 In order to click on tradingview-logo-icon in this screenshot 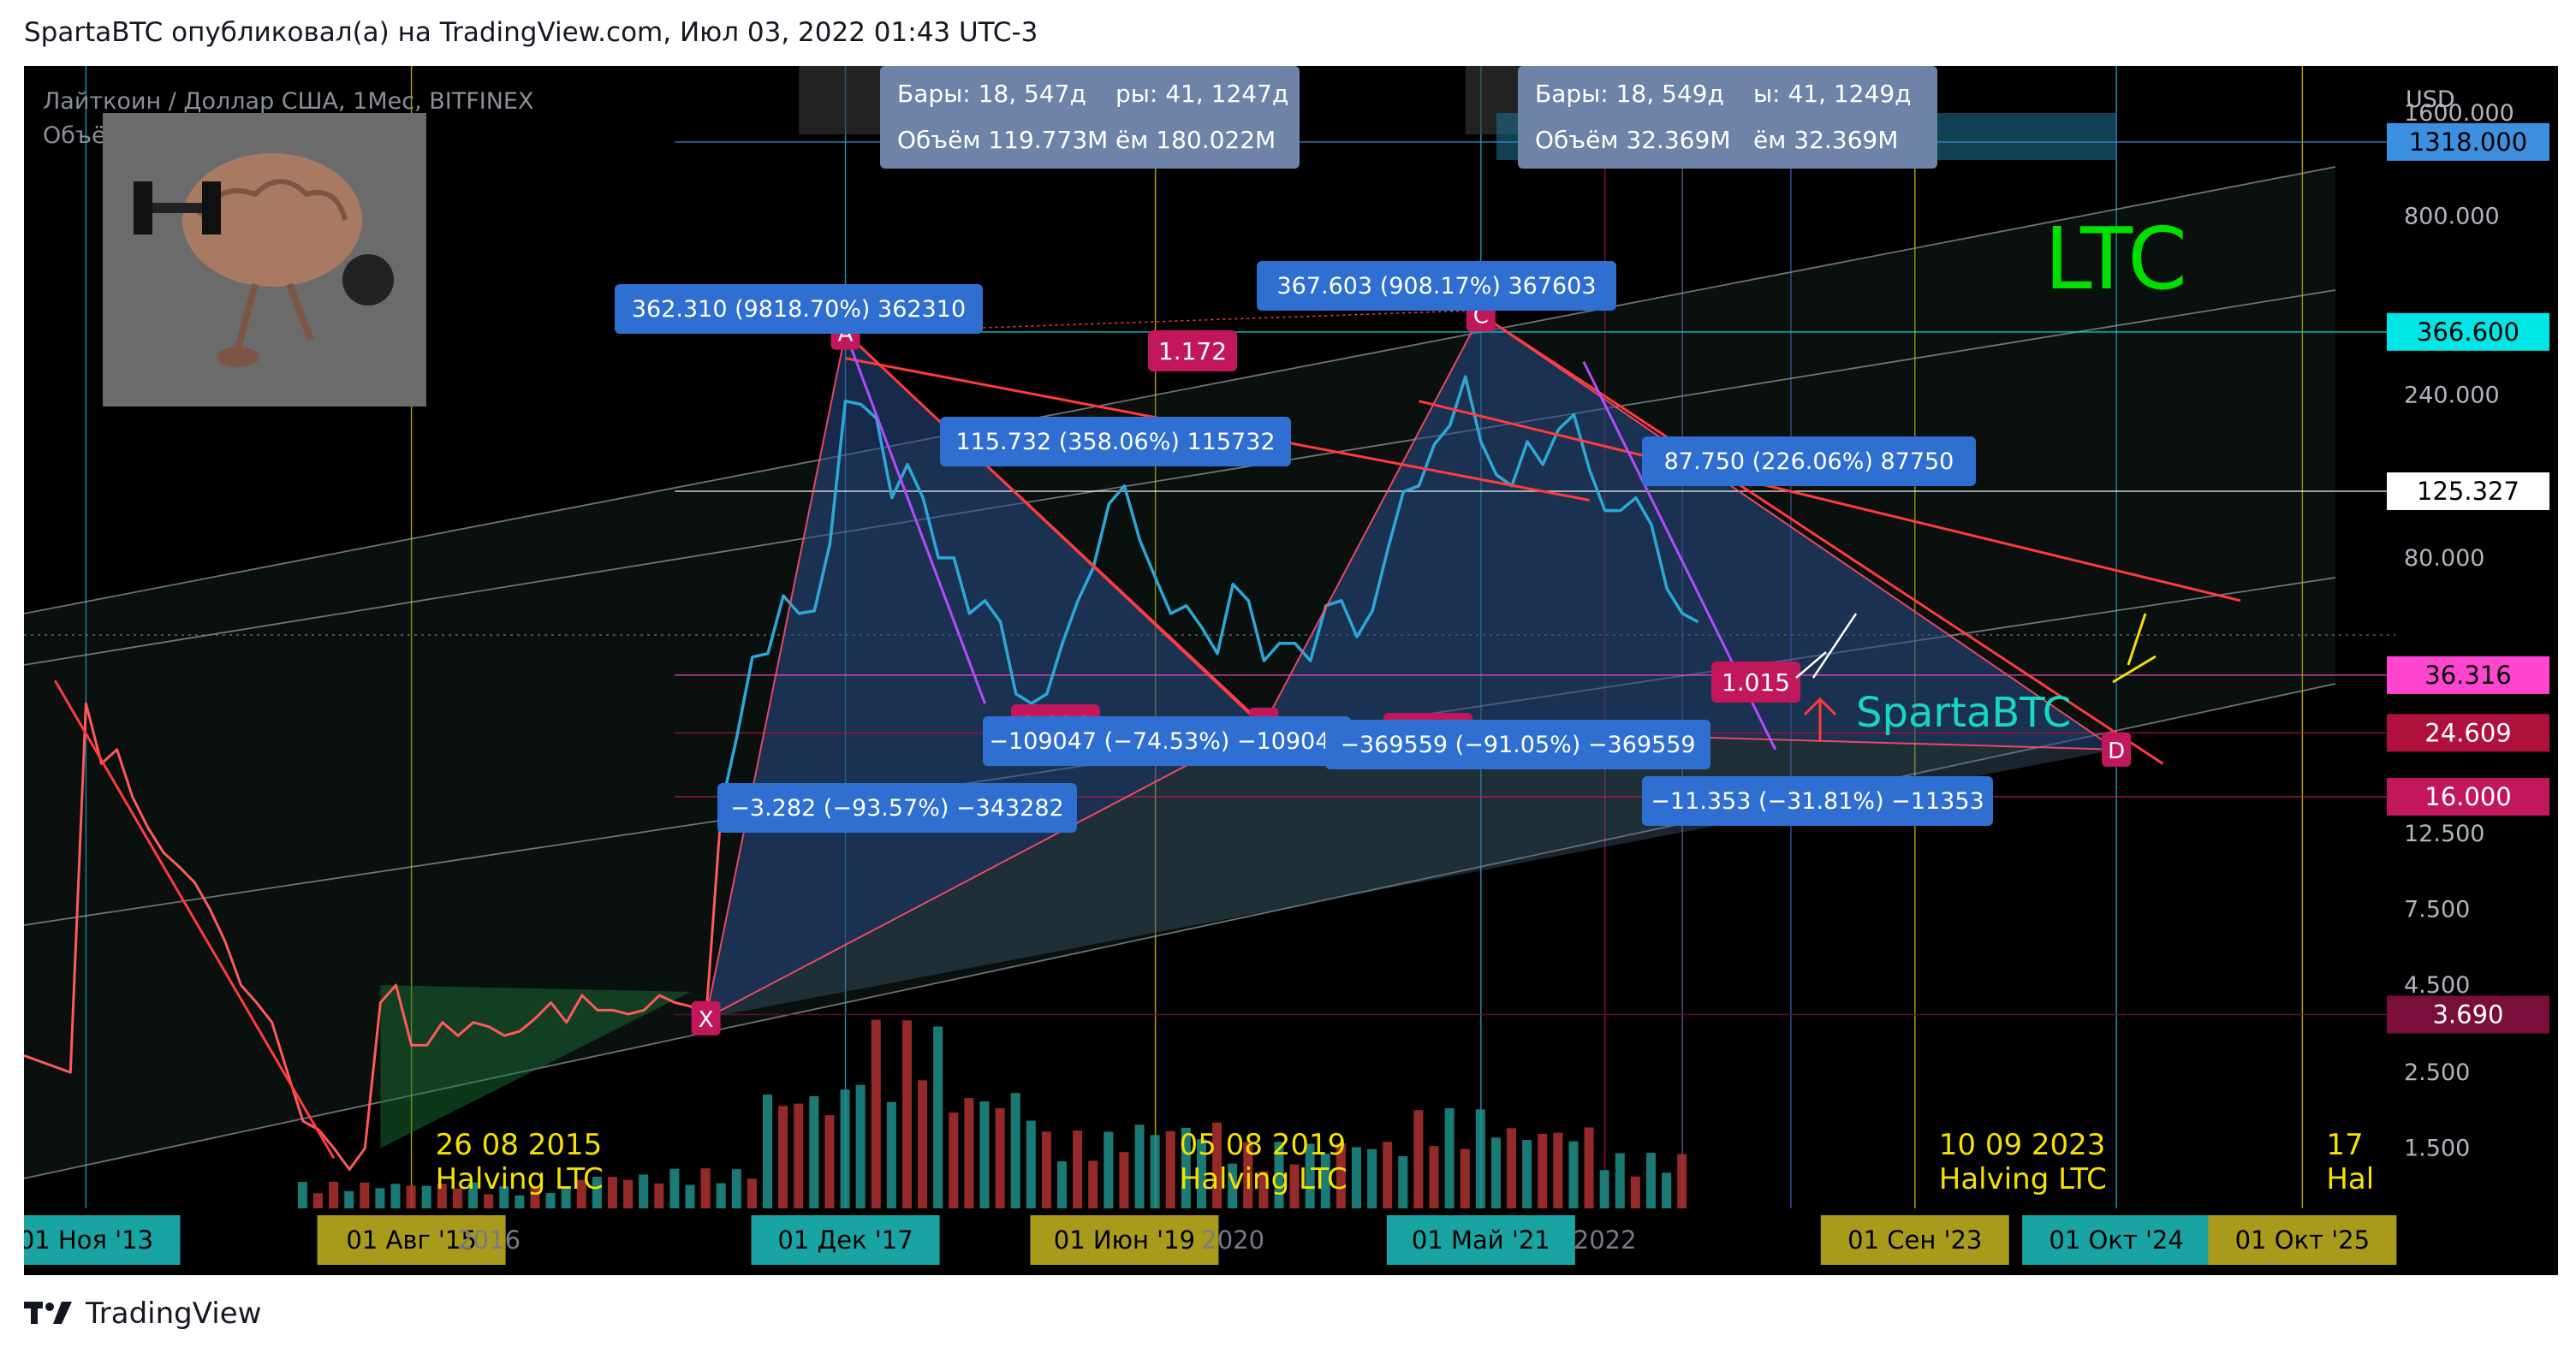, I will do `click(49, 1314)`.